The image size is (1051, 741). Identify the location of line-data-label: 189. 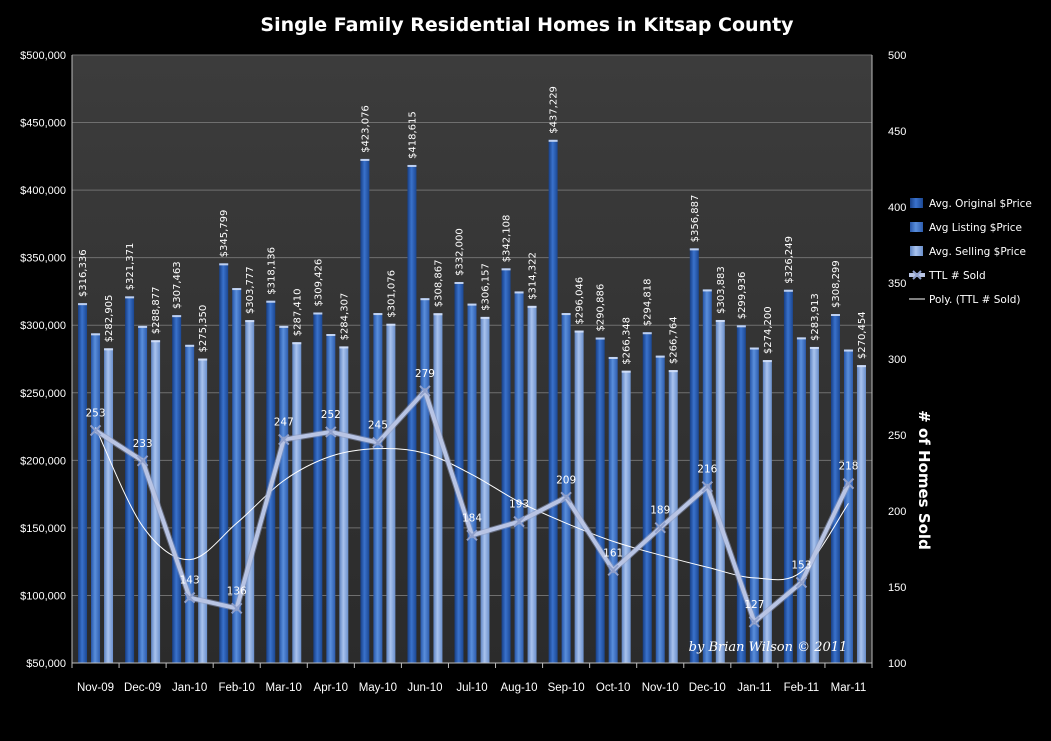
(660, 511).